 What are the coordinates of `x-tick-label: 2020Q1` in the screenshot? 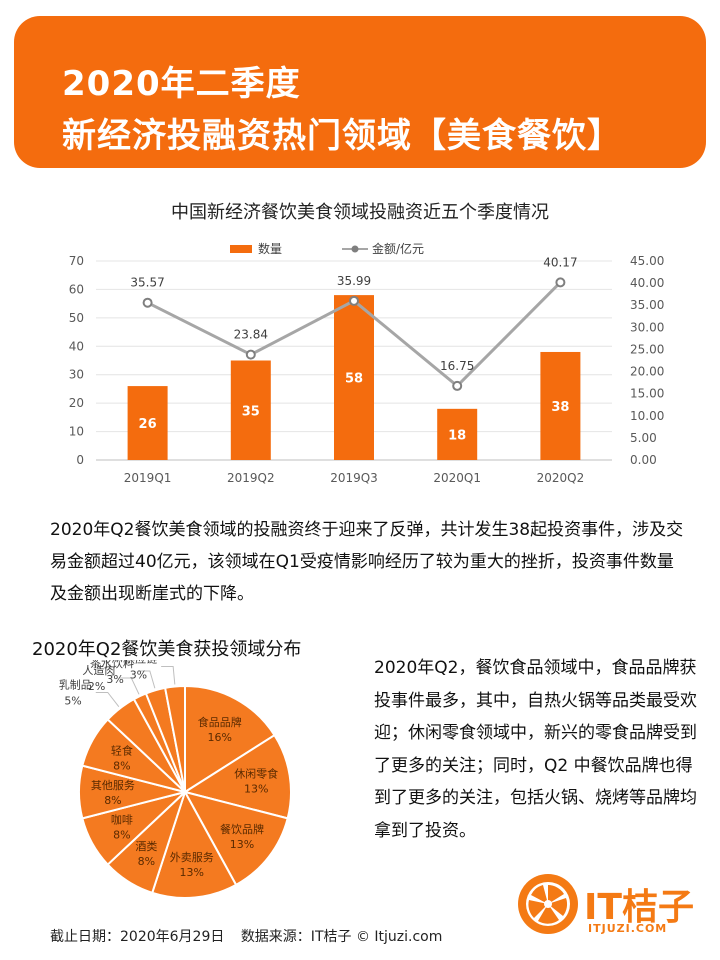 It's located at (457, 478).